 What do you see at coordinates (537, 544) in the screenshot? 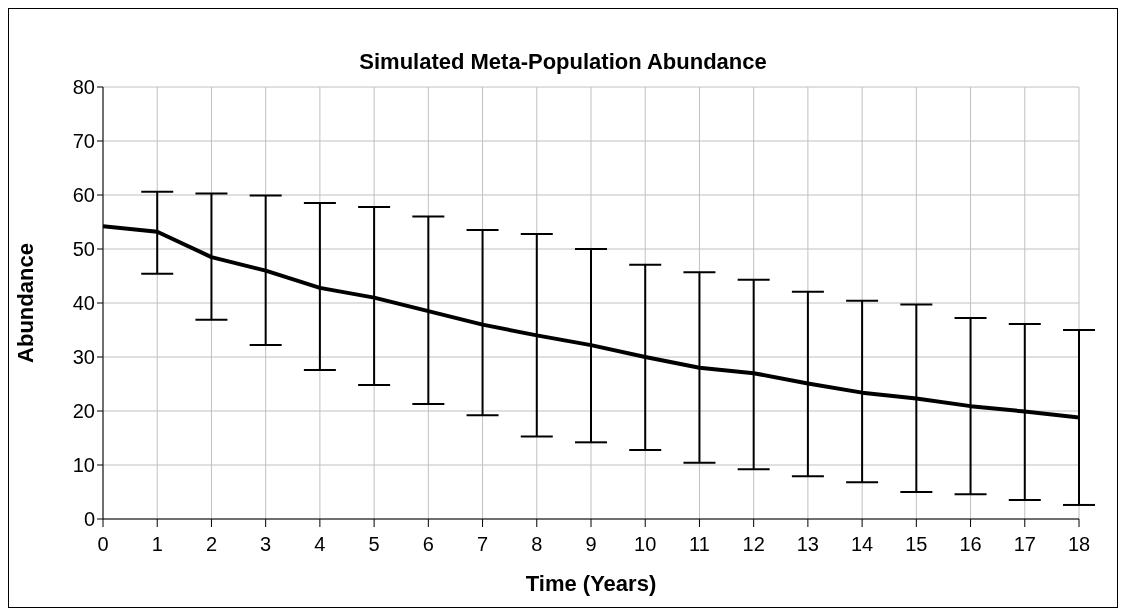
I see `x-tick-label: 8` at bounding box center [537, 544].